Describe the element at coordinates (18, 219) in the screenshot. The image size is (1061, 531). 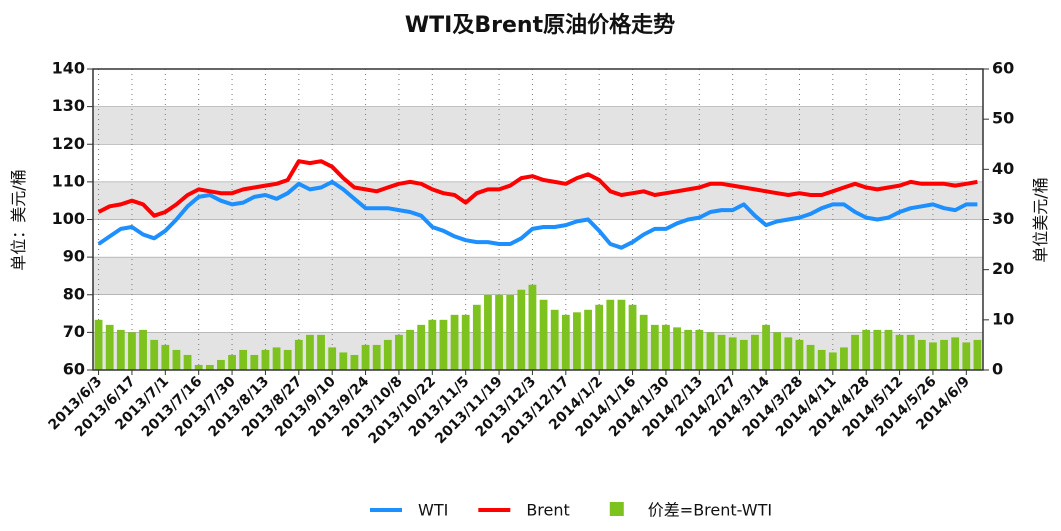
I see `y-axis-label: 单位：美元/桶` at that location.